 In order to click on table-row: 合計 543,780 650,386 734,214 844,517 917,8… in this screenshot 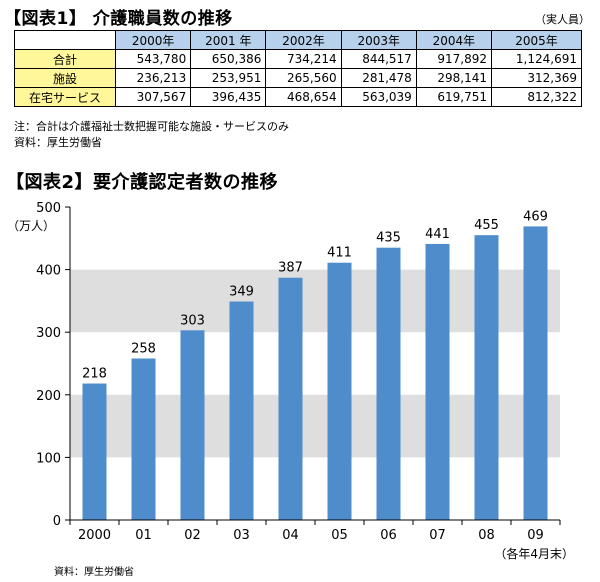, I will do `click(298, 59)`.